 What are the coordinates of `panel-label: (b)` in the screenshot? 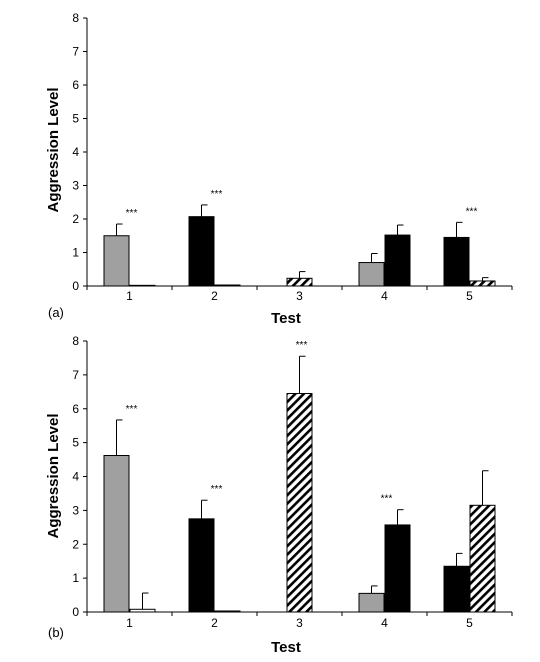 It's located at (56, 632).